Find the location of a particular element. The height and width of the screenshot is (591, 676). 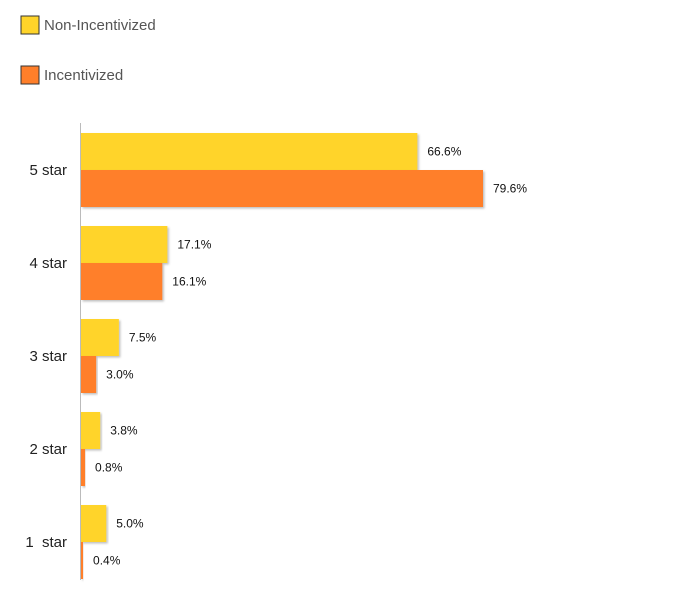

category-label: 5 star is located at coordinates (48, 170).